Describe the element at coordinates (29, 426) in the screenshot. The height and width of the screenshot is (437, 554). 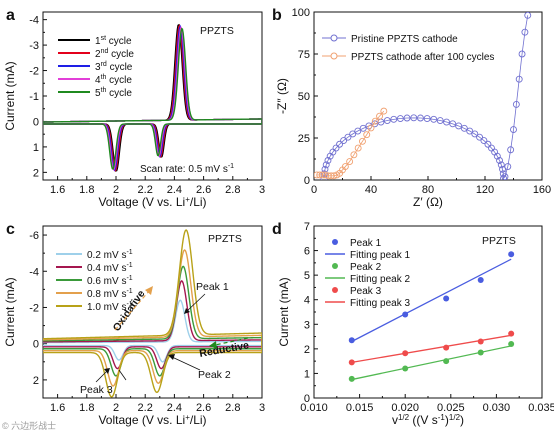
I see `watermark: © 六边形战士` at that location.